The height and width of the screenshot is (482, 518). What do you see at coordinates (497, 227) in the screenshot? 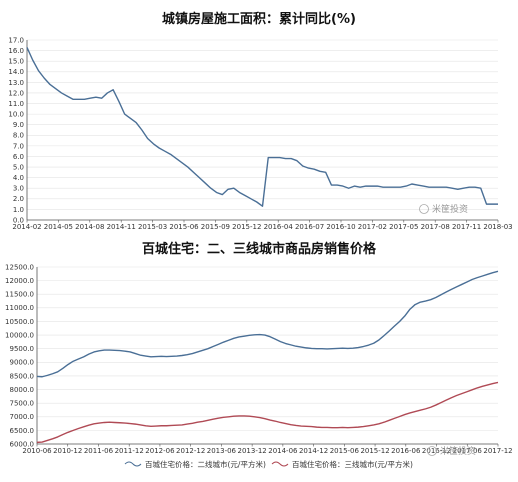
I see `x-tick-label: 2018-03` at bounding box center [497, 227].